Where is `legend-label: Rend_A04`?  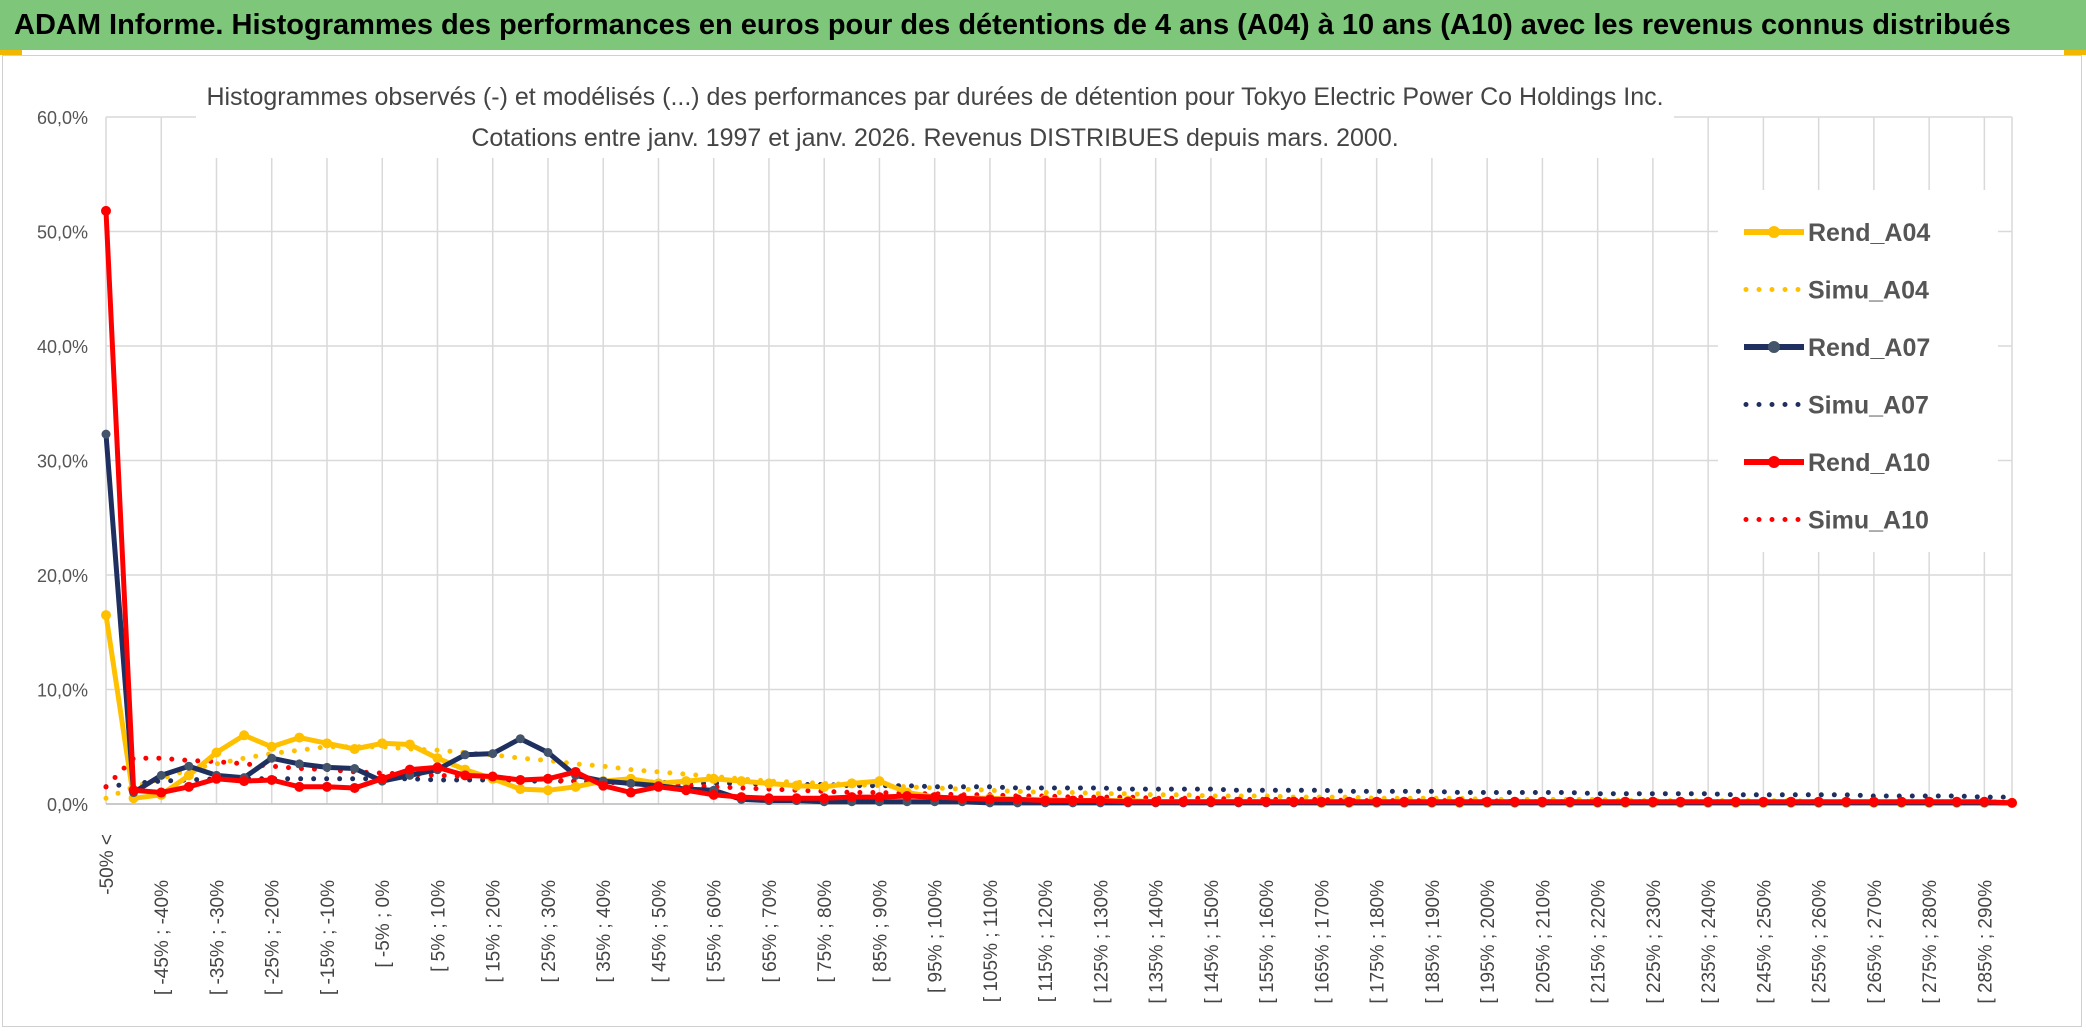
legend-label: Rend_A04 is located at coordinates (1869, 233).